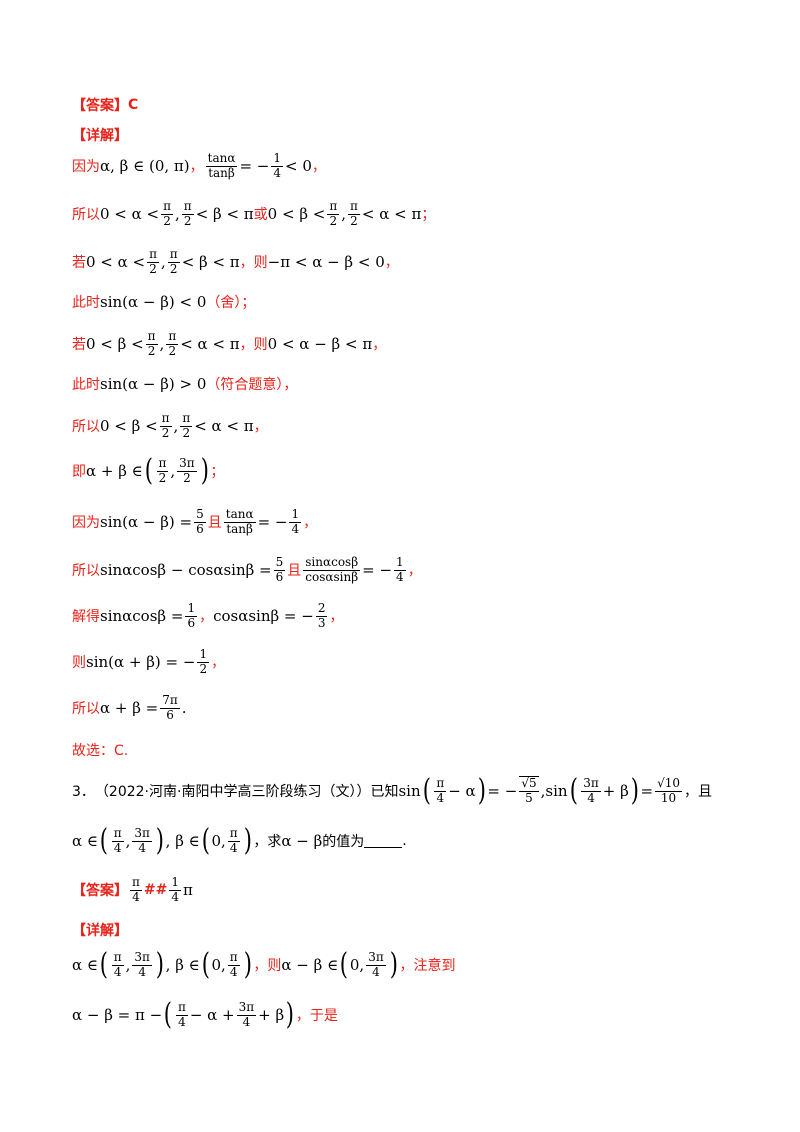 The height and width of the screenshot is (1132, 800). What do you see at coordinates (146, 522) in the screenshot?
I see `math-text: sin(α − β) =` at bounding box center [146, 522].